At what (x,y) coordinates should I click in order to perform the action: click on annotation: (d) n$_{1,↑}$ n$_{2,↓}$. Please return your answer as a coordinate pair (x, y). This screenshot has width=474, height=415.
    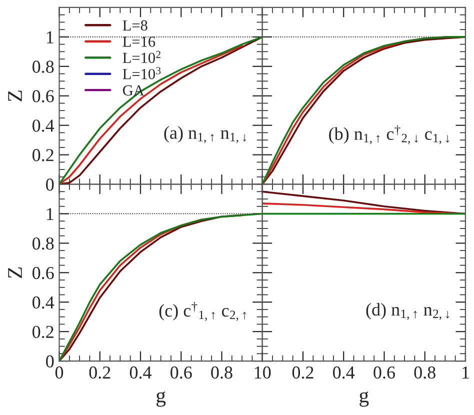
    Looking at the image, I should click on (408, 311).